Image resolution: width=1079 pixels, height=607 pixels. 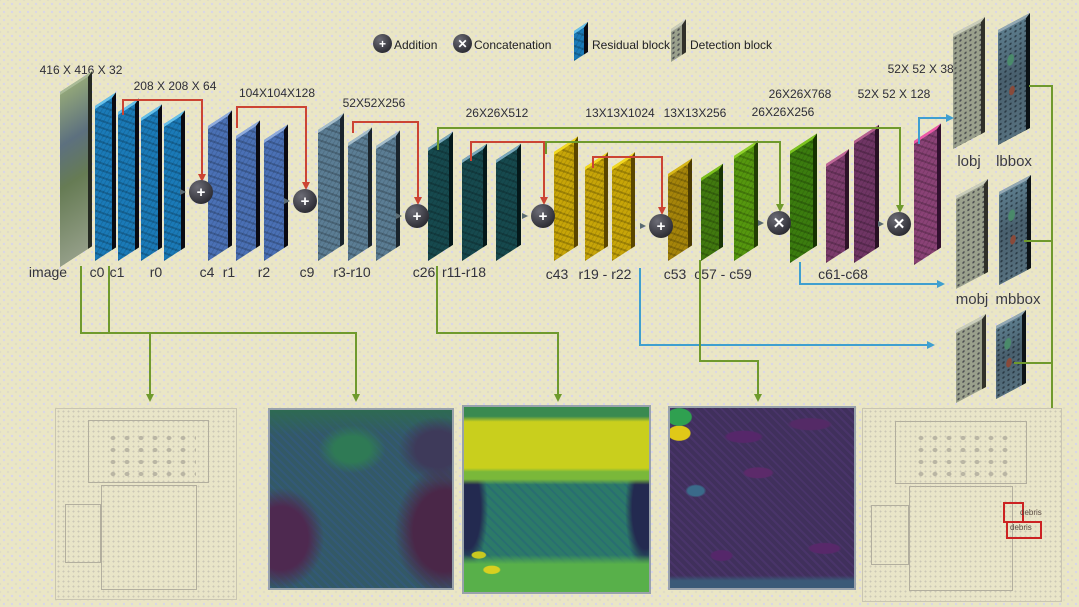 What do you see at coordinates (248, 190) in the screenshot?
I see `layer-slab-r1` at bounding box center [248, 190].